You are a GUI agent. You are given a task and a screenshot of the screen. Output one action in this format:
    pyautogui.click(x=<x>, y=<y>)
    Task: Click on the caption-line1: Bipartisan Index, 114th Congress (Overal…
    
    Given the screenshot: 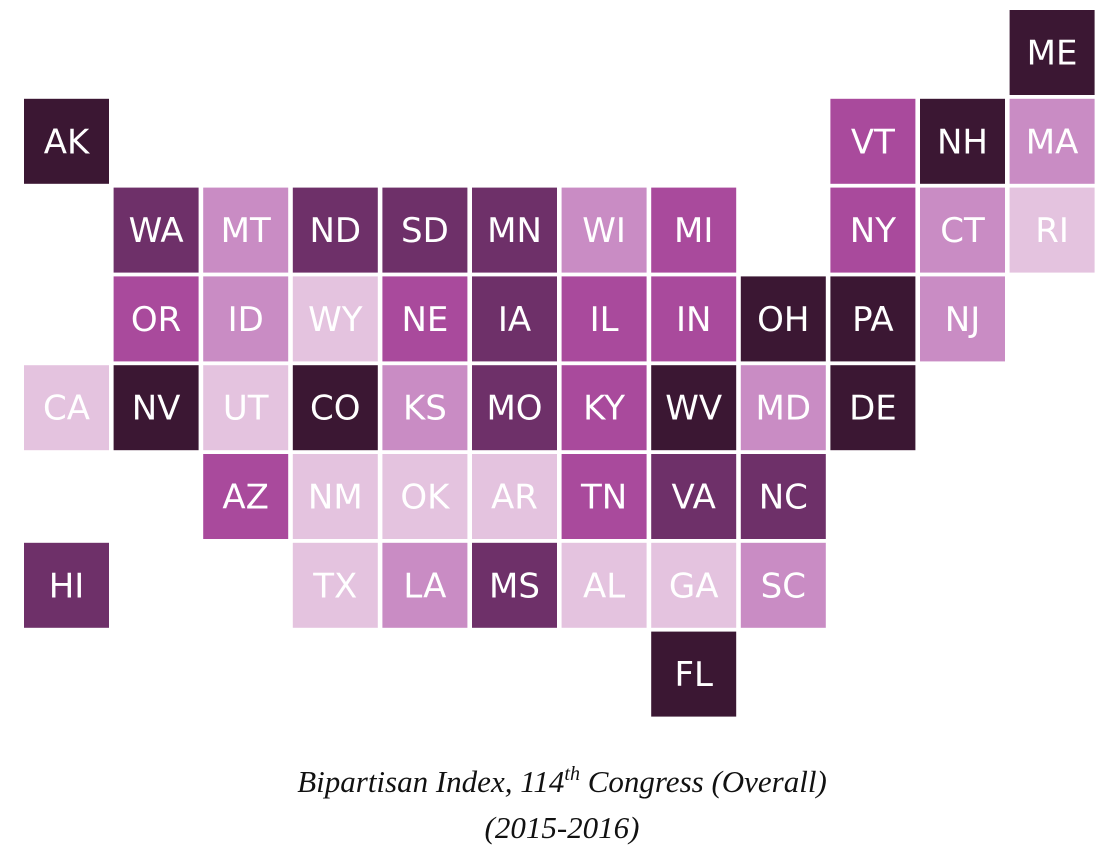 What is the action you would take?
    pyautogui.click(x=562, y=781)
    